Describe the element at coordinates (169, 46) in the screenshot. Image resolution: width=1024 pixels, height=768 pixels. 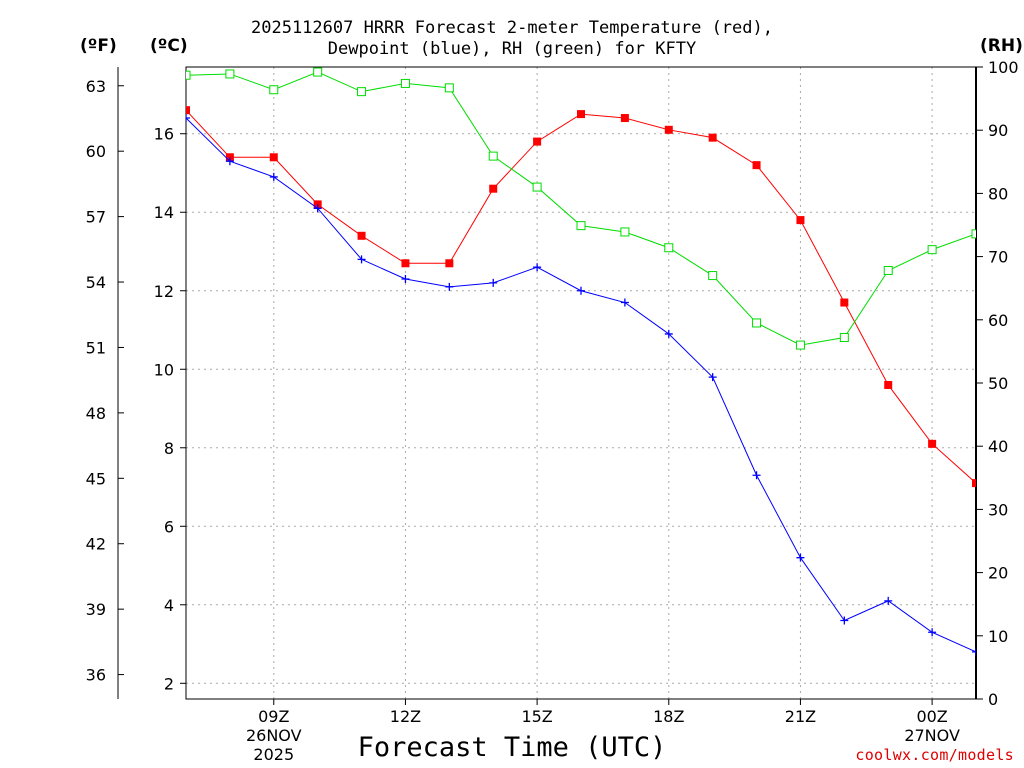
I see `celsius-axis-unit: (ºC)` at that location.